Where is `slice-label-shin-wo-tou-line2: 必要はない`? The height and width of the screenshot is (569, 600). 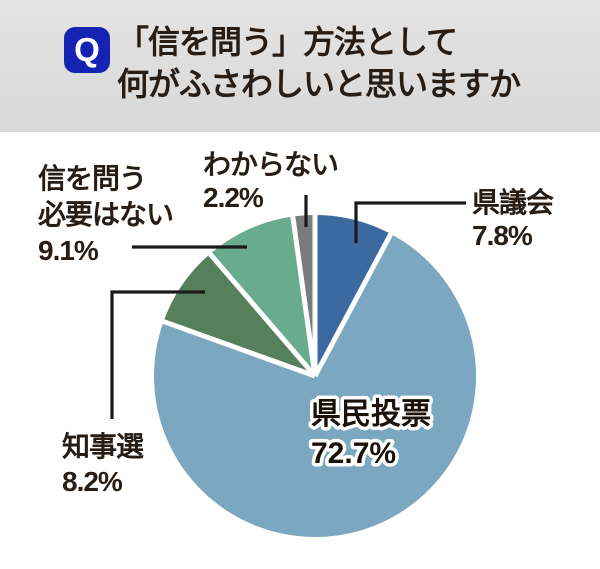 slice-label-shin-wo-tou-line2: 必要はない is located at coordinates (106, 214).